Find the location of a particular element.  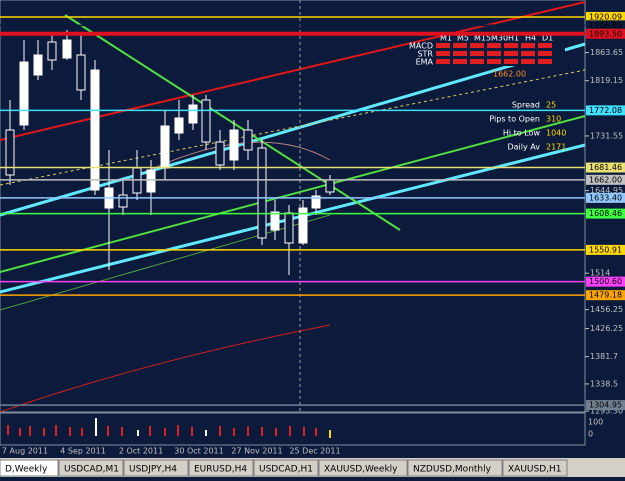

stat-label: Hi to Low is located at coordinates (522, 133).